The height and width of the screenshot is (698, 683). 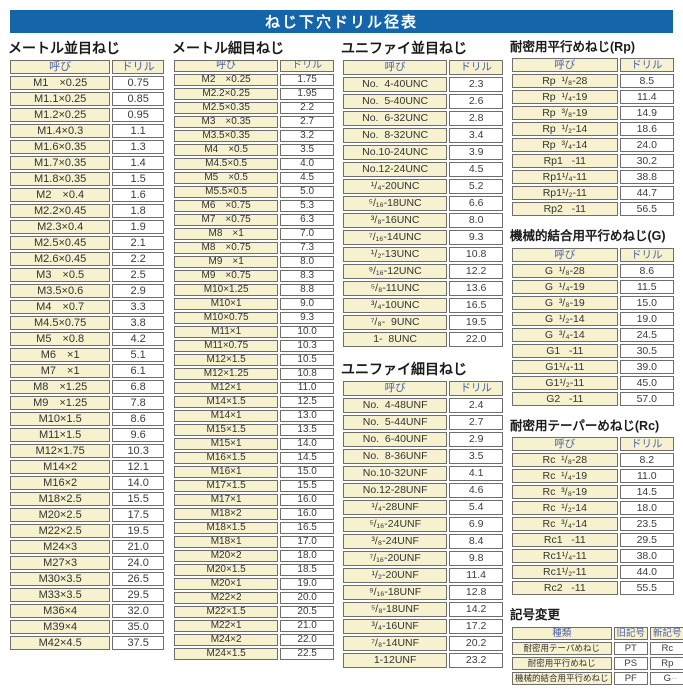 What do you see at coordinates (395, 508) in the screenshot?
I see `thread-name-cell: ¹/₄-28UNF` at bounding box center [395, 508].